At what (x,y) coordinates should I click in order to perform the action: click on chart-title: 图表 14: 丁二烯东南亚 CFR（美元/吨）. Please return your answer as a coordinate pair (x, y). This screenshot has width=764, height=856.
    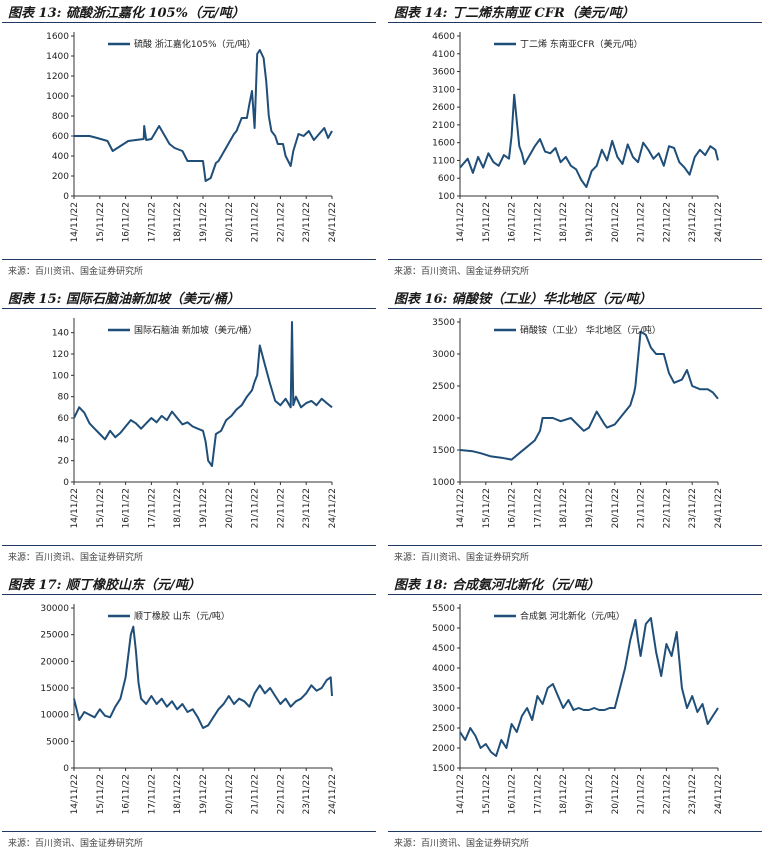
    Looking at the image, I should click on (514, 13).